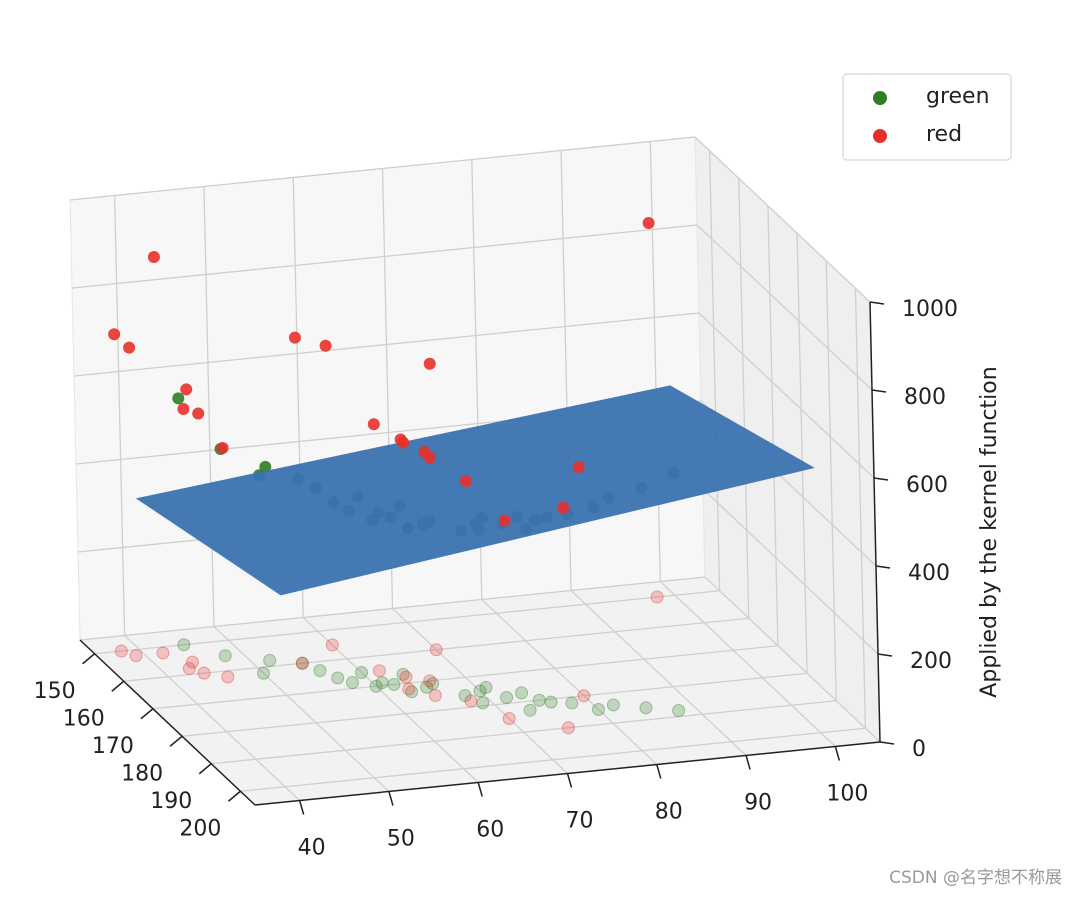  Describe the element at coordinates (200, 828) in the screenshot. I see `x-tick-label: 200` at that location.